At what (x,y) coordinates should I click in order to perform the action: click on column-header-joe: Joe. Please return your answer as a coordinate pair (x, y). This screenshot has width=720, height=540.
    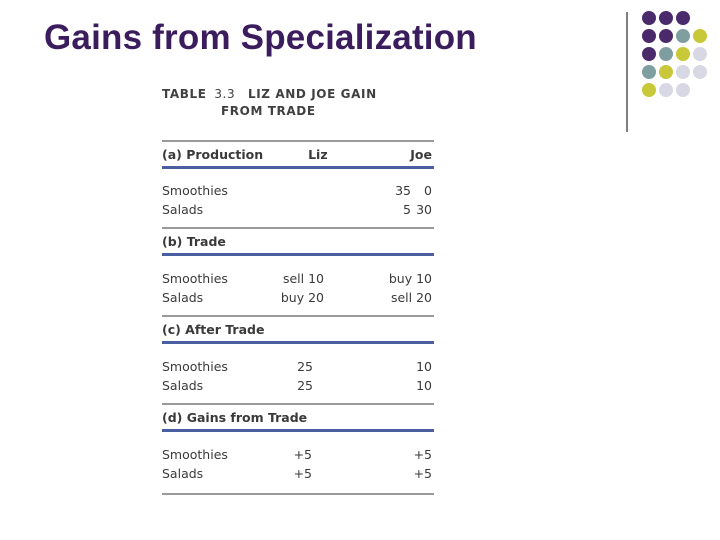
    Looking at the image, I should click on (421, 154).